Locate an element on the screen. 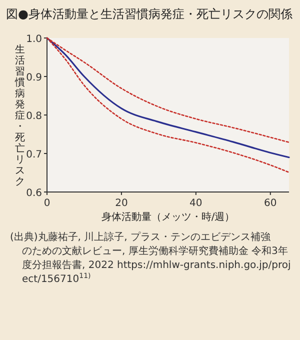 This screenshot has height=340, width=300. y-tick-label: 0.6 is located at coordinates (34, 193).